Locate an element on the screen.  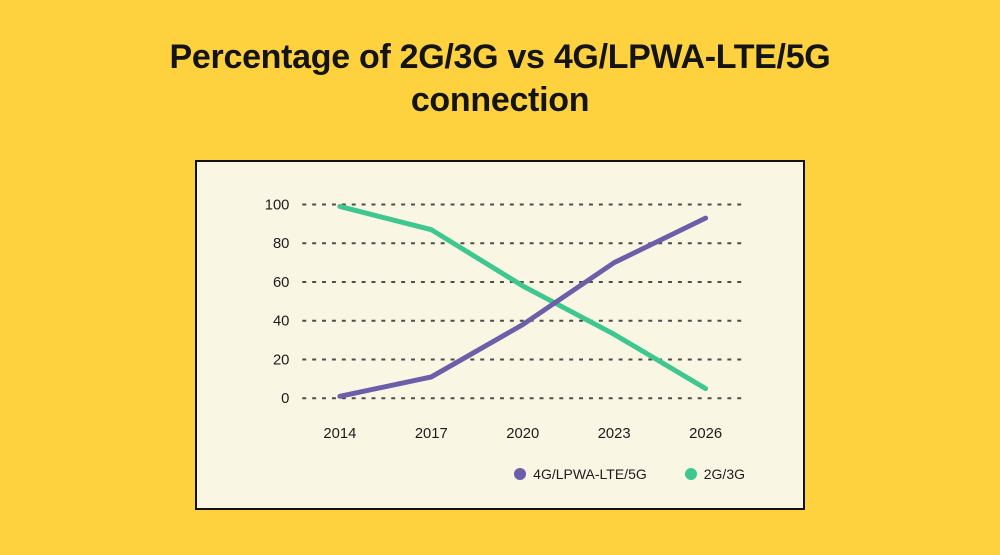
y-axis-tick: 20 is located at coordinates (281, 360).